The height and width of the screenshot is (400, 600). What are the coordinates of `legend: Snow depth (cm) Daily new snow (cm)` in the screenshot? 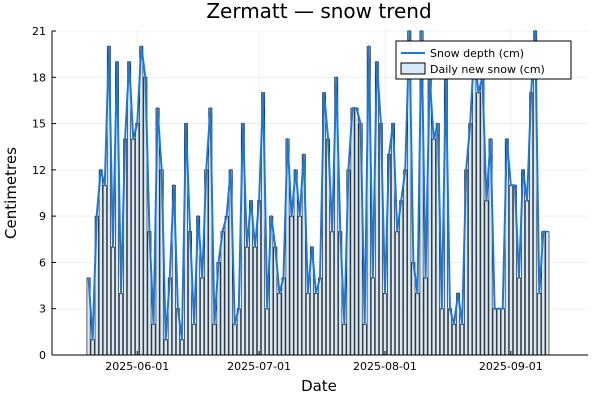 It's located at (483, 60).